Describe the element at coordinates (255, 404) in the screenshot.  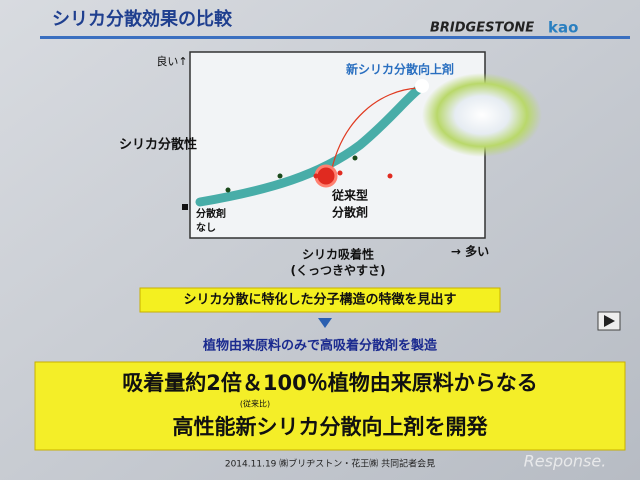
I see `result-note: (従来比)` at that location.